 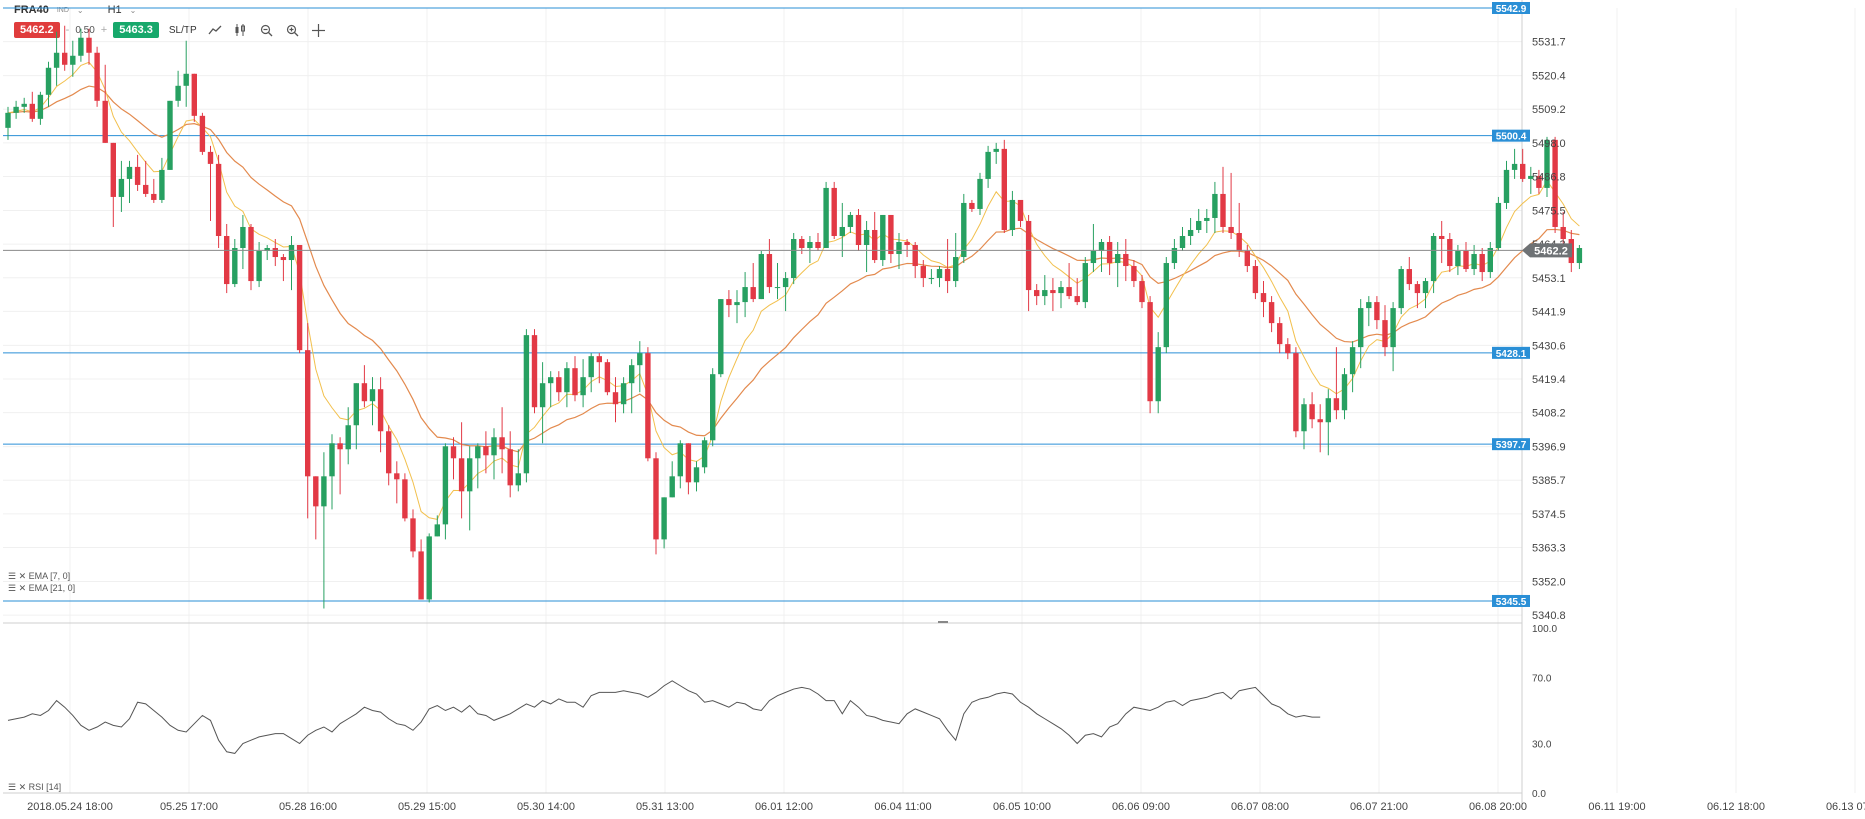 What do you see at coordinates (427, 807) in the screenshot?
I see `x-tick-label: 05.29 15:00` at bounding box center [427, 807].